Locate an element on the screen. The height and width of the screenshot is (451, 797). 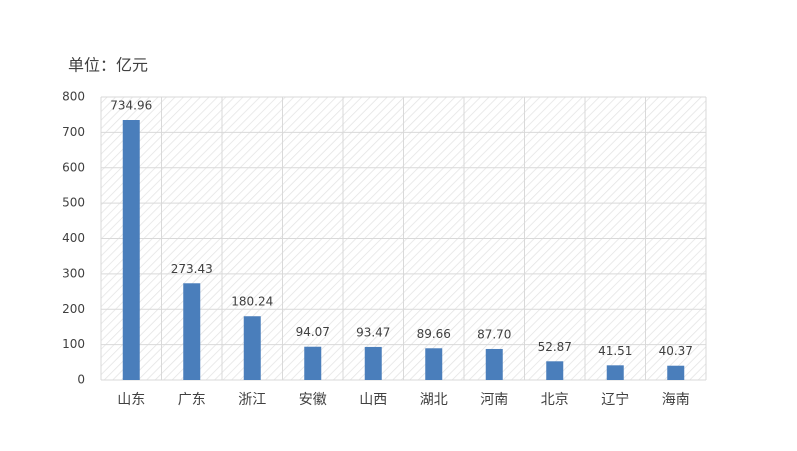
x-tick-label: 安徽 is located at coordinates (313, 400).